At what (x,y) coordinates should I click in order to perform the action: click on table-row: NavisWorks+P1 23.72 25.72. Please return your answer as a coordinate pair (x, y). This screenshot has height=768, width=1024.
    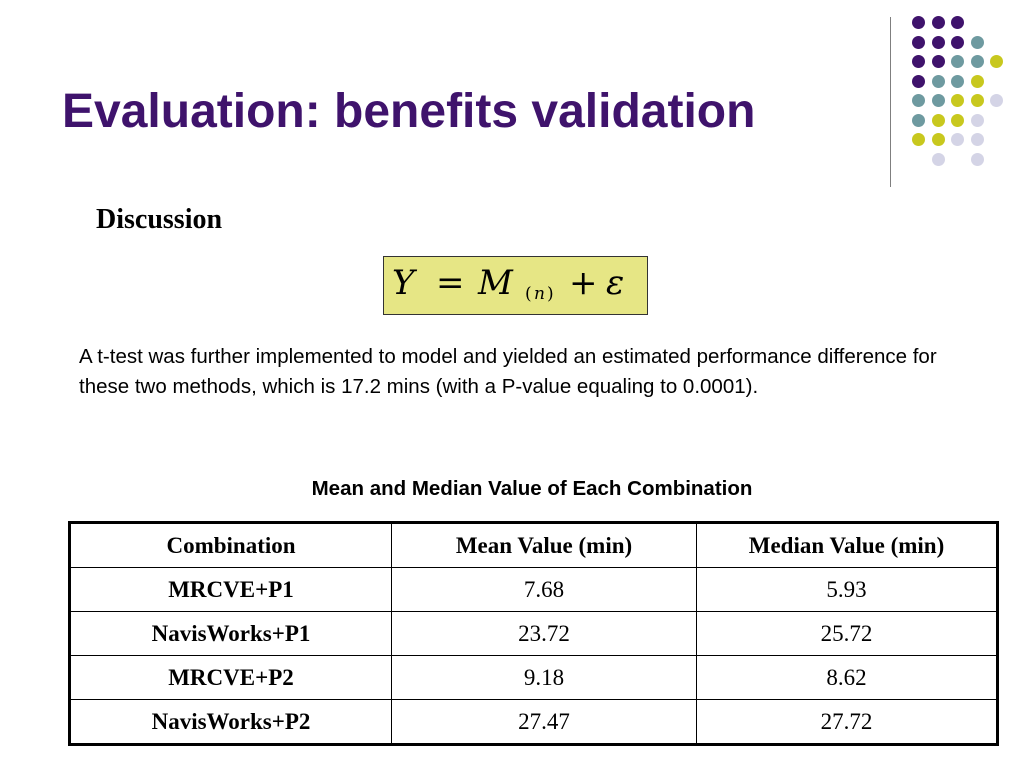
    Looking at the image, I should click on (533, 633).